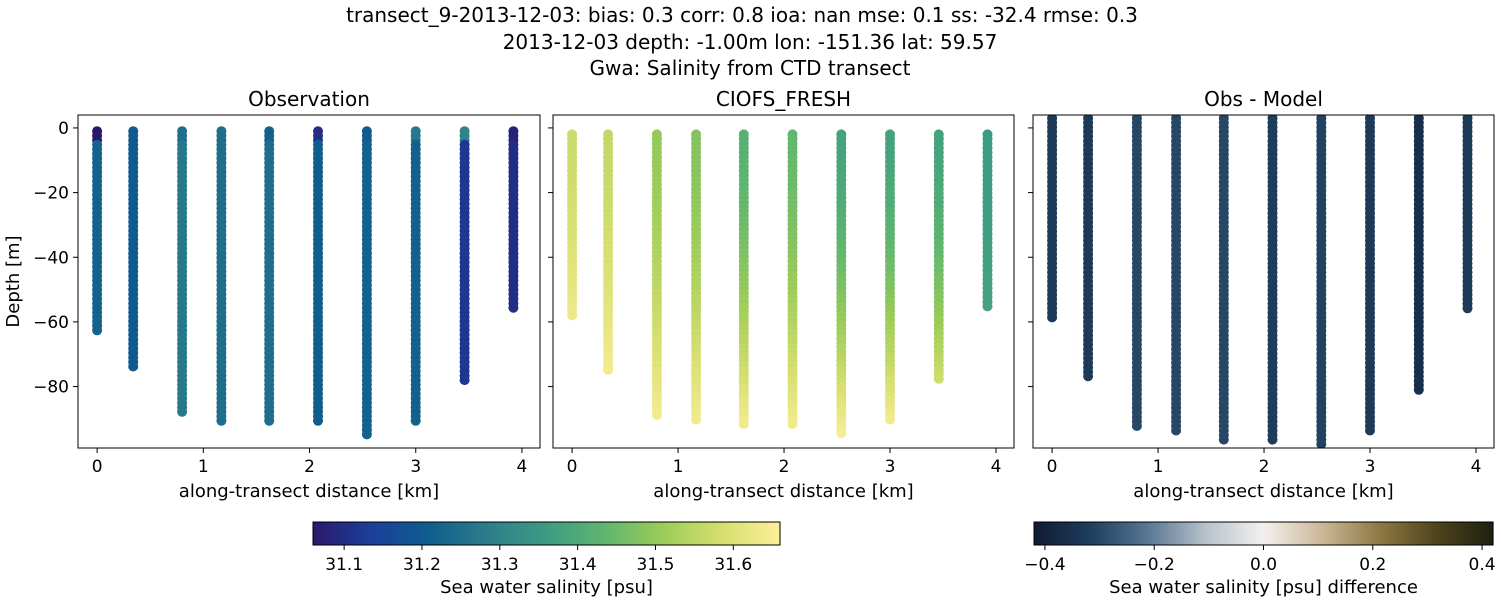 The image size is (1500, 600). Describe the element at coordinates (1263, 565) in the screenshot. I see `colorbar-tick-label: 0.0` at that location.